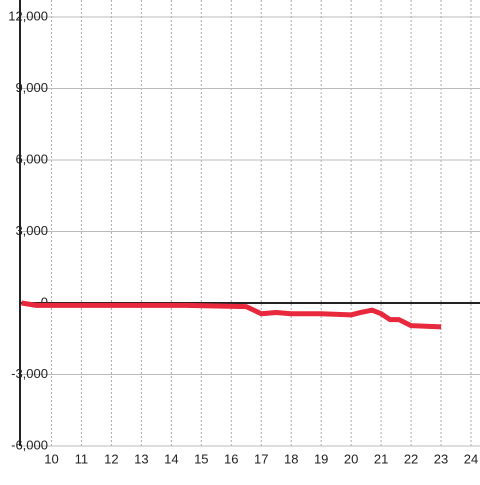 The height and width of the screenshot is (485, 480). I want to click on y-tick-label: 3,000, so click(31, 230).